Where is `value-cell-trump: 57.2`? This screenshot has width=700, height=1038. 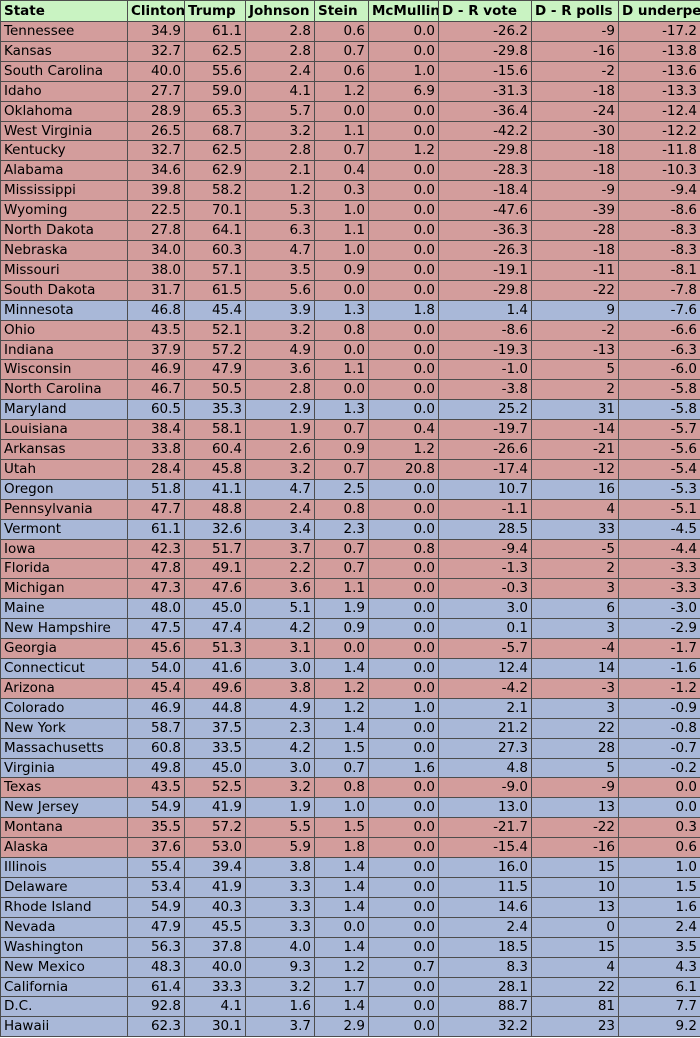
value-cell-trump: 57.2 is located at coordinates (215, 828).